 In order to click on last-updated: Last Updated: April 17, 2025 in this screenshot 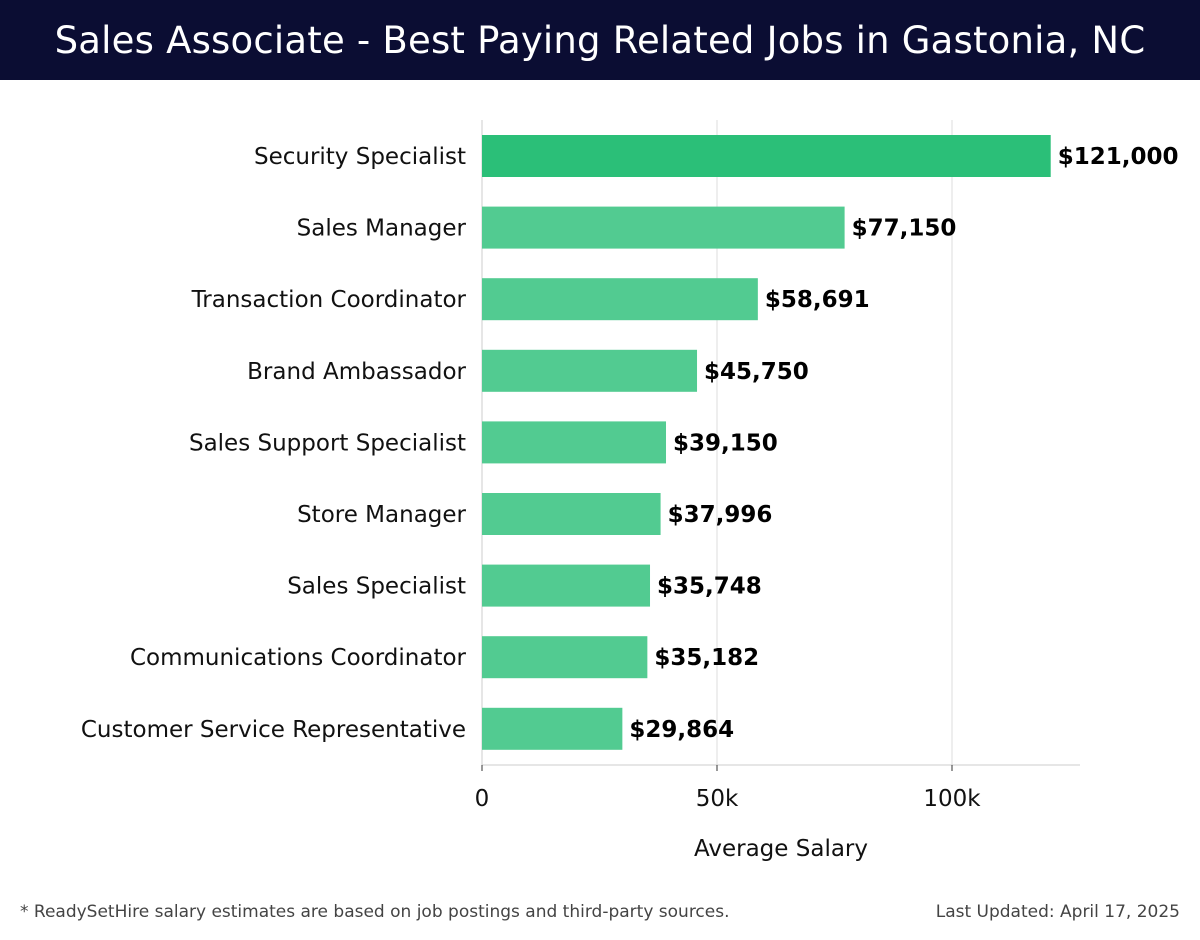, I will do `click(1057, 912)`.